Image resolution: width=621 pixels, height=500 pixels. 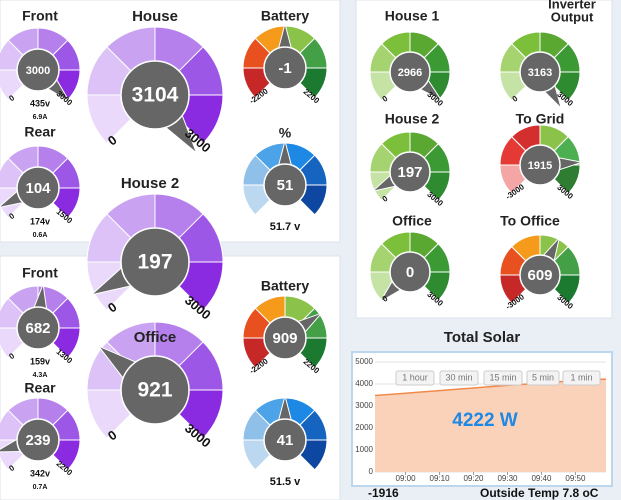 I want to click on range-button-label: 5 min, so click(x=543, y=377).